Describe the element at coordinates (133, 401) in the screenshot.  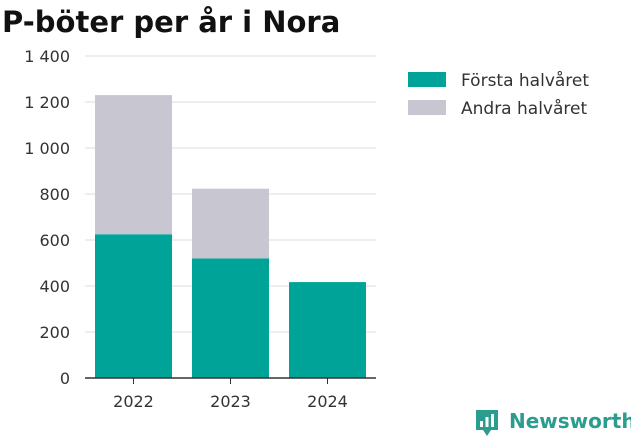
I see `x-tick-label: 2022` at that location.